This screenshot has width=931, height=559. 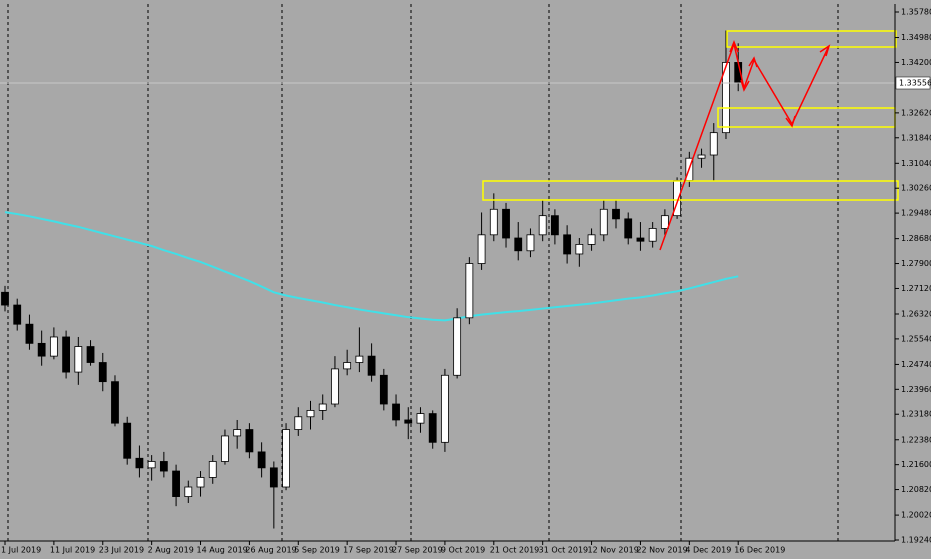 I want to click on x-tick-label: 21 Oct 2019, so click(x=514, y=550).